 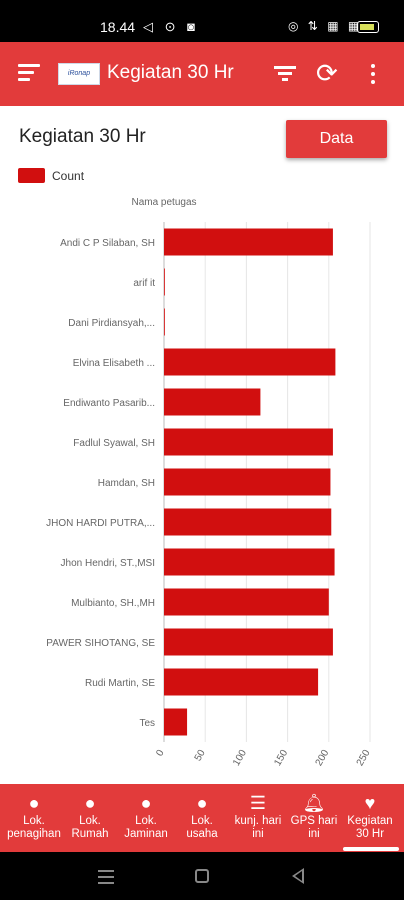 What do you see at coordinates (370, 821) in the screenshot?
I see `nav-label-line1: Kegiatan` at bounding box center [370, 821].